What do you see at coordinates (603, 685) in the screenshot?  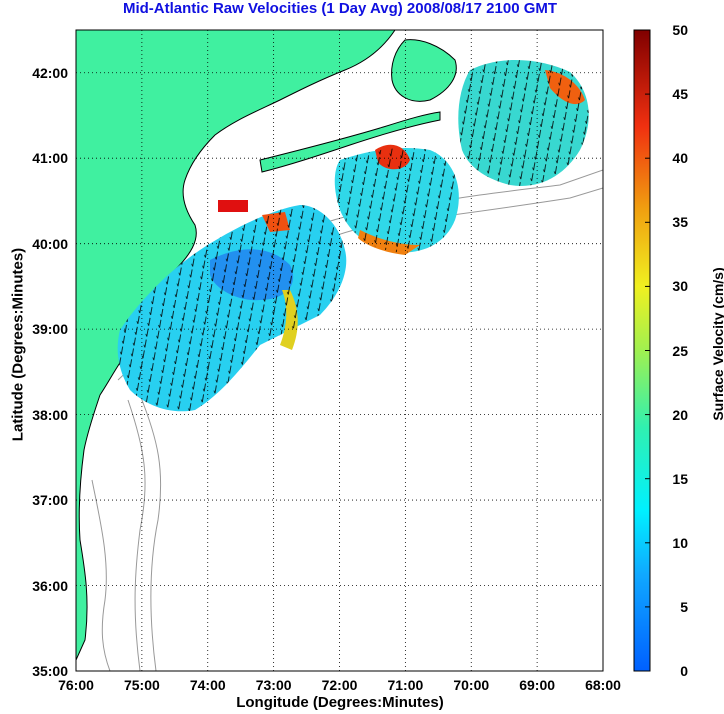 I see `x-tick-label: 68:00` at bounding box center [603, 685].